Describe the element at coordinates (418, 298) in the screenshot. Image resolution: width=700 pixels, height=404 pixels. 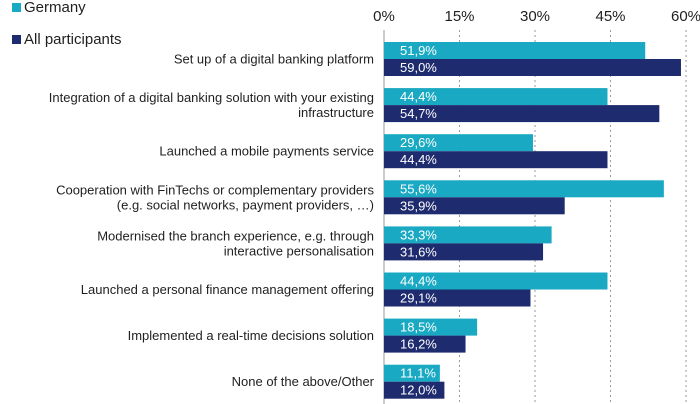
I see `data-label: 29,1%` at that location.